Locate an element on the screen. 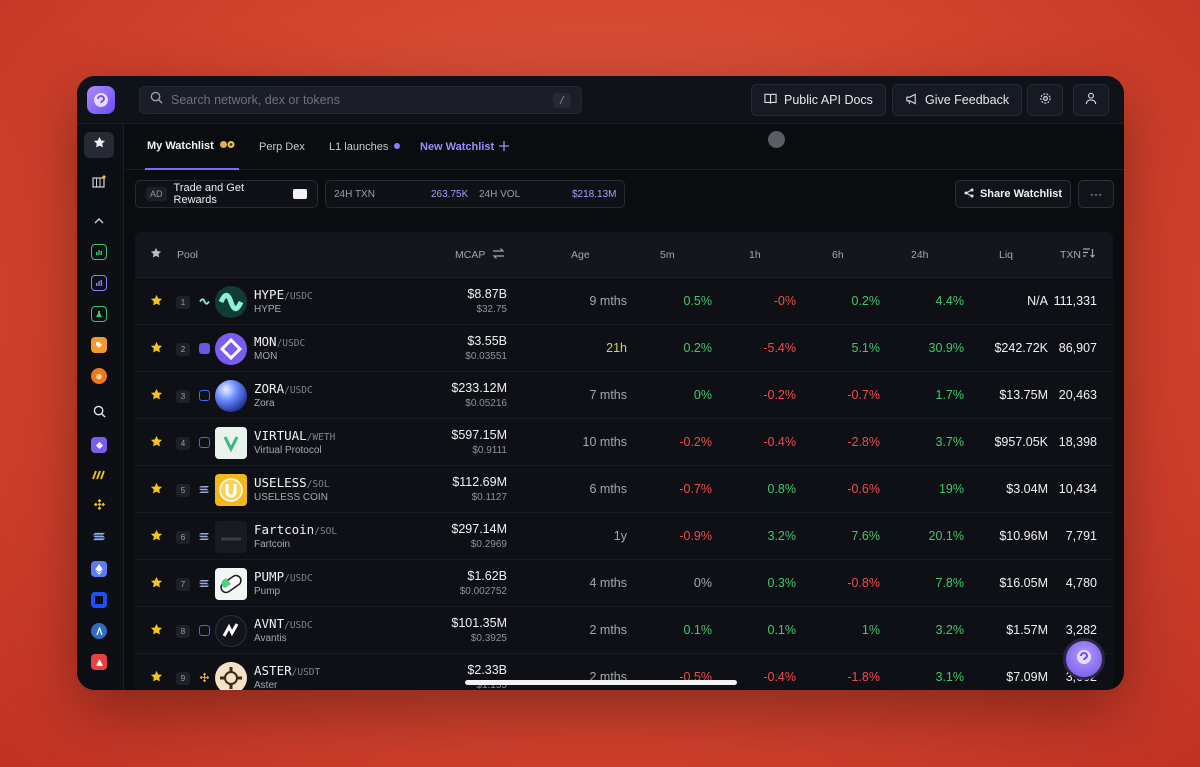 Image resolution: width=1200 pixels, height=767 pixels. sidebar-pools is located at coordinates (99, 283).